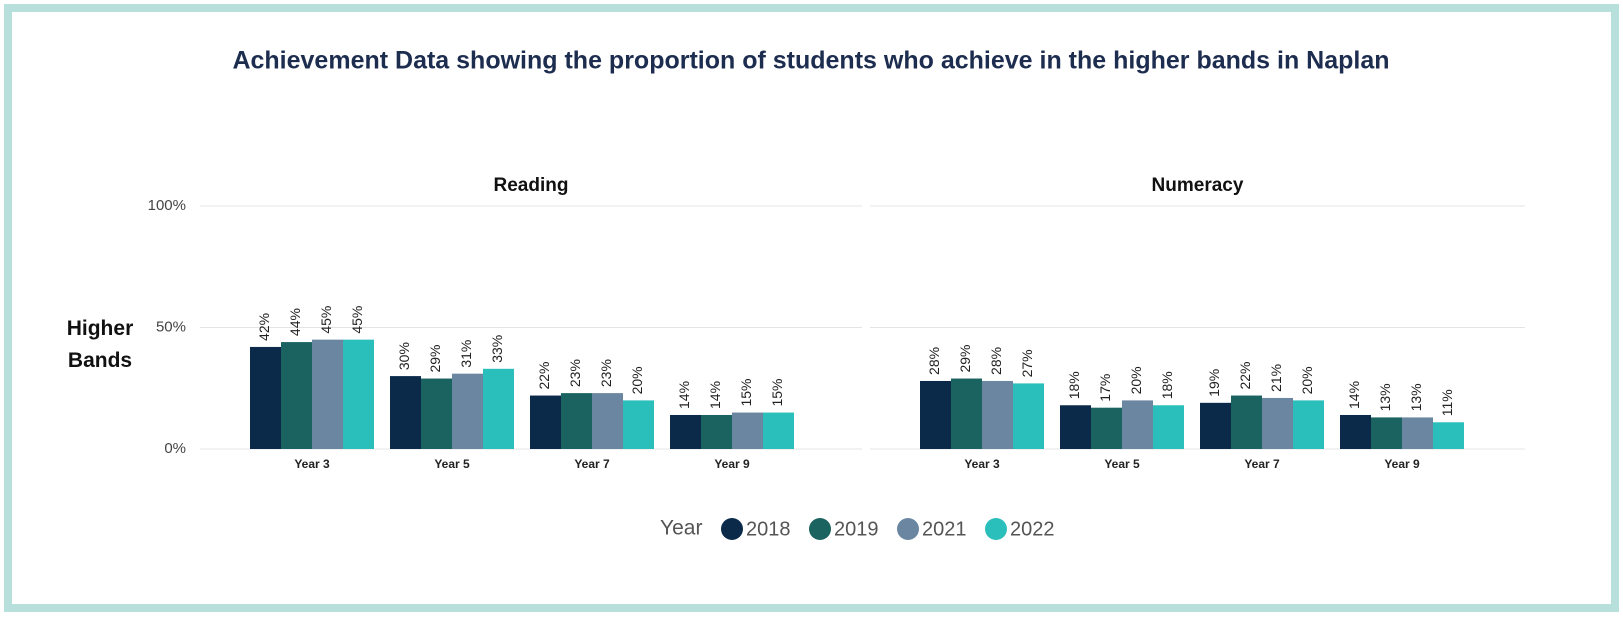  Describe the element at coordinates (497, 349) in the screenshot. I see `data-label: 33%` at that location.